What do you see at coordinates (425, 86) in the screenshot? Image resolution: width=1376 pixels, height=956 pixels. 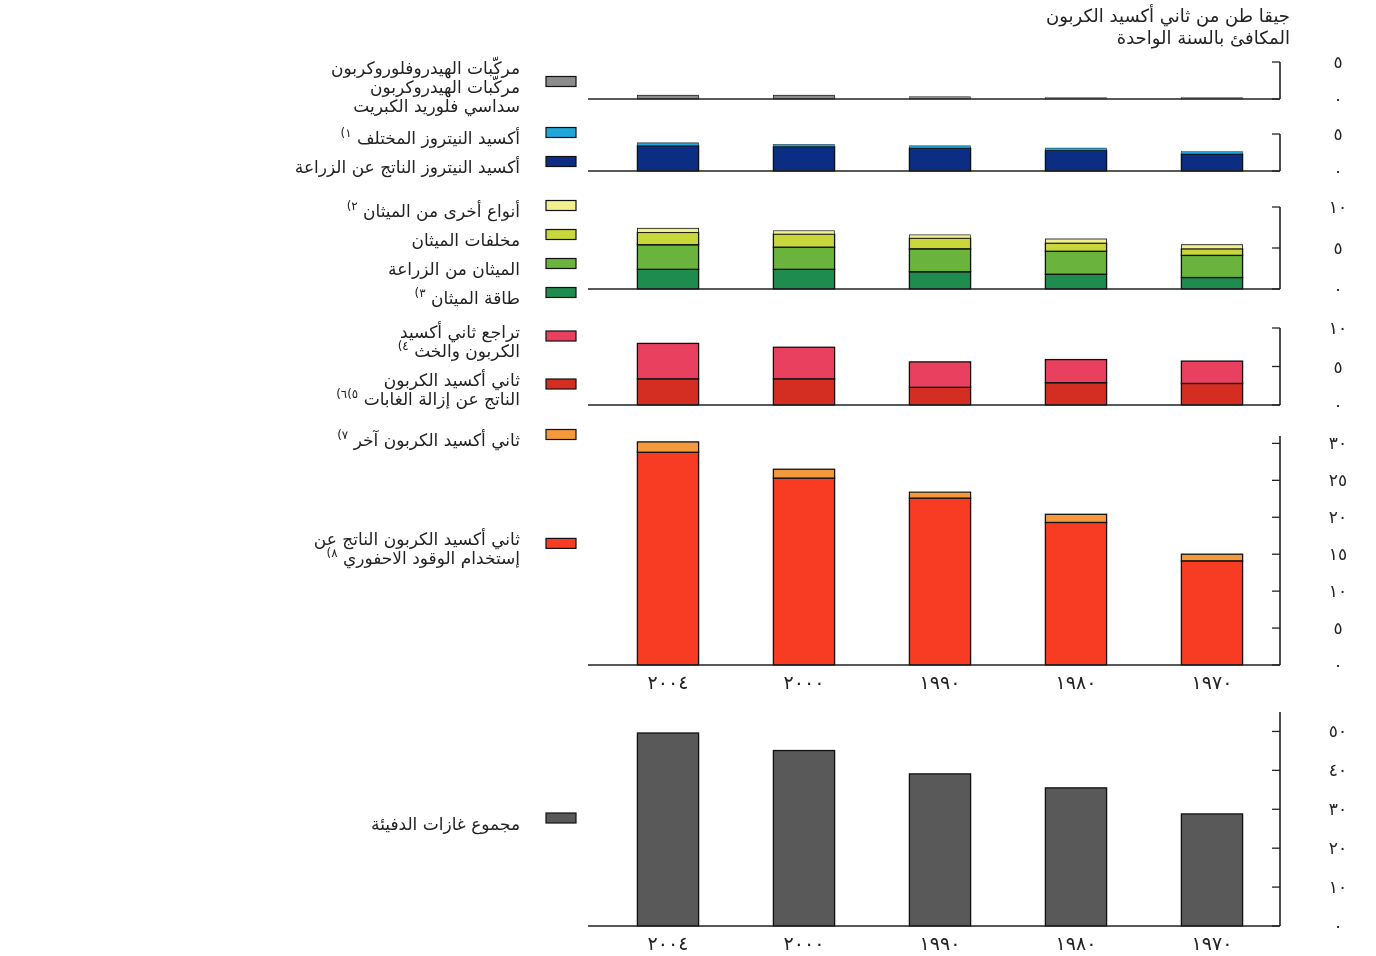 I see `legend-label: مركّبات الهيدروفلوروكربون مركّبات الهيدروكربون سداسي فلوريد الكبريت` at bounding box center [425, 86].